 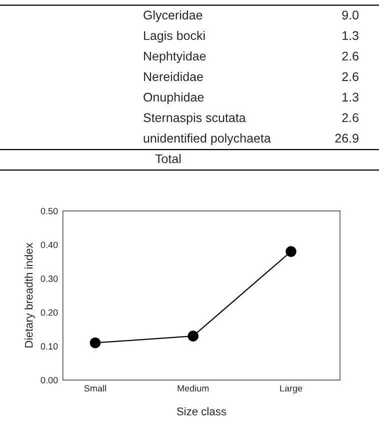 What do you see at coordinates (346, 138) in the screenshot?
I see `data-label: 26.9` at bounding box center [346, 138].